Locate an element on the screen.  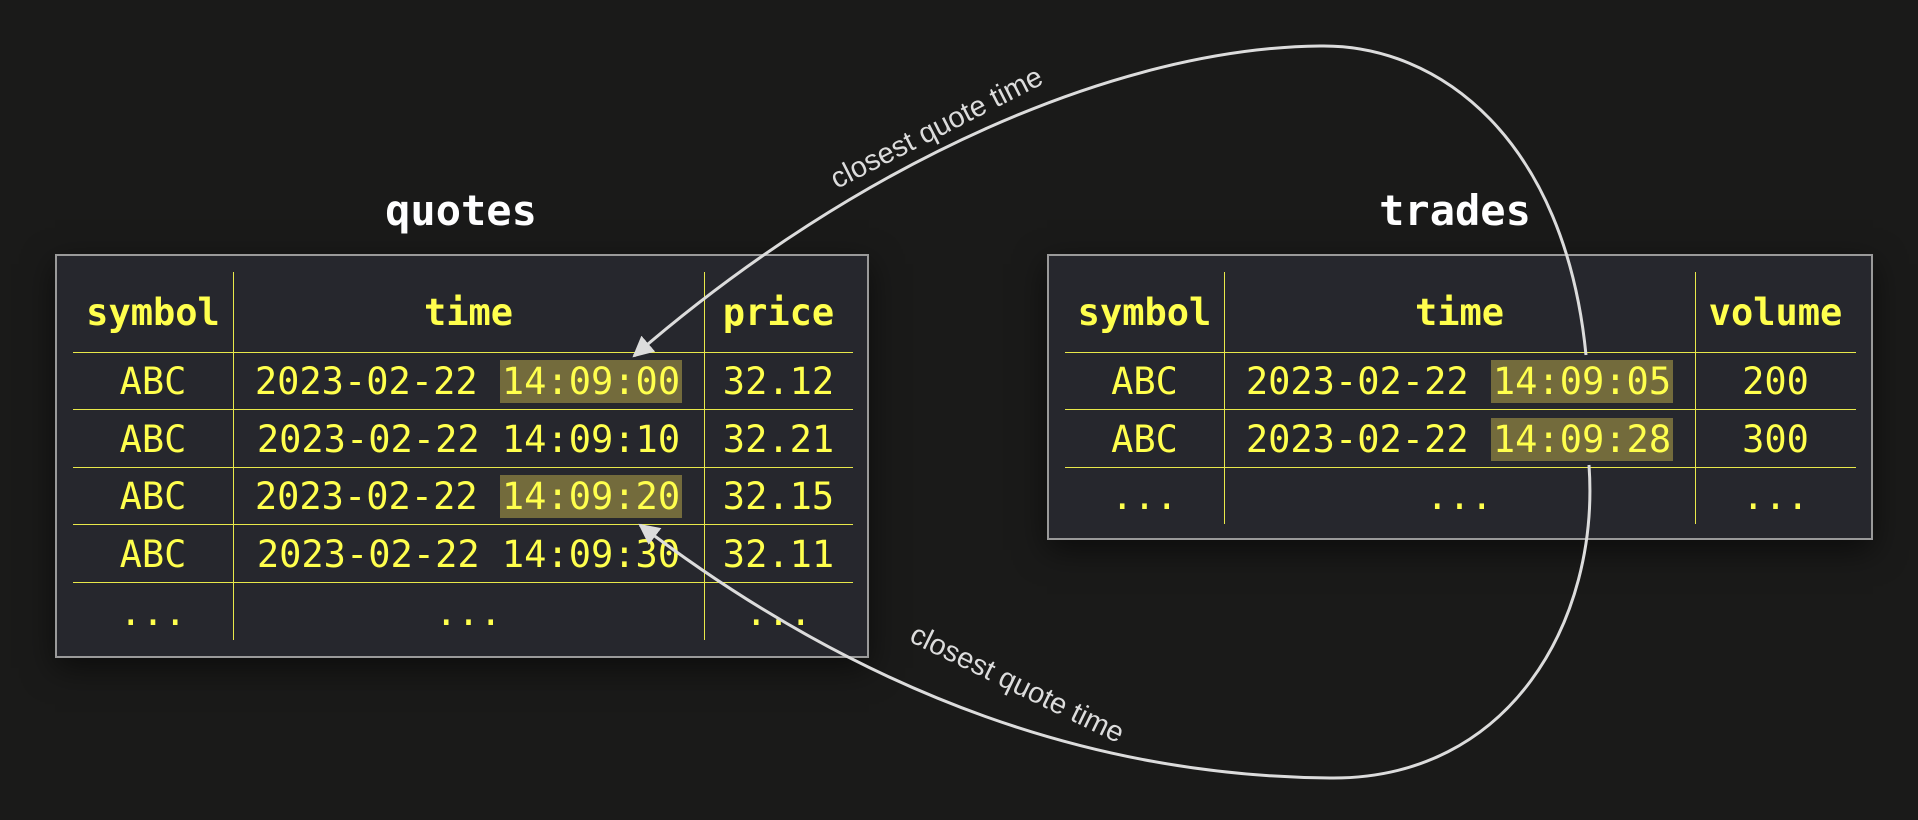
table-row: ABC 2023-02-22 14:09:20 32.15 is located at coordinates (463, 496).